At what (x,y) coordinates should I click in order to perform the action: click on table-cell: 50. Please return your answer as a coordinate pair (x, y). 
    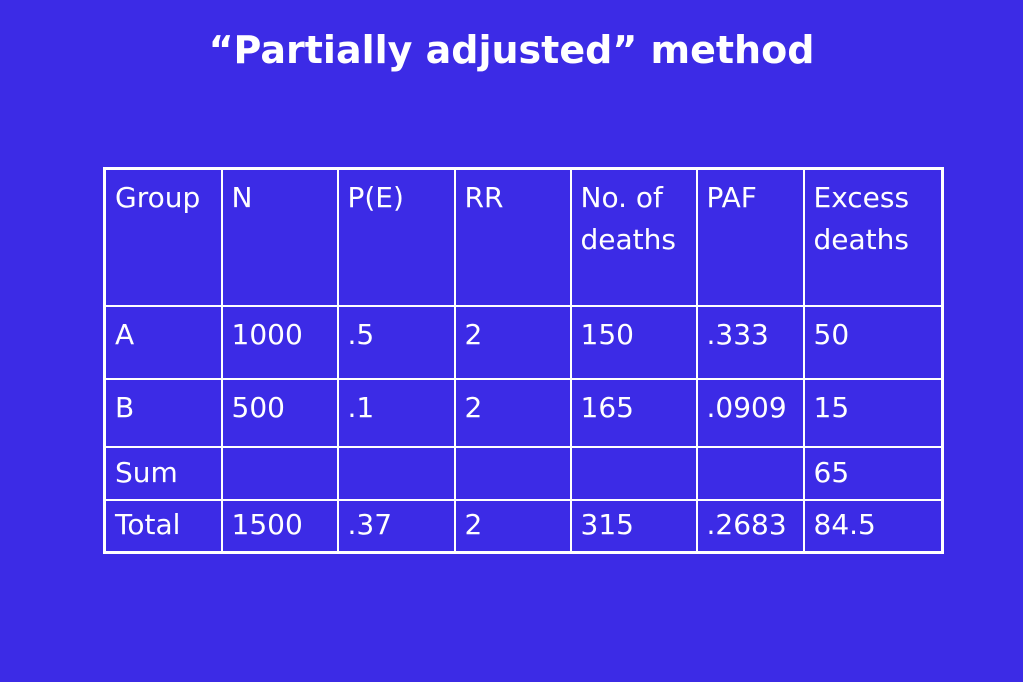
    Looking at the image, I should click on (873, 342).